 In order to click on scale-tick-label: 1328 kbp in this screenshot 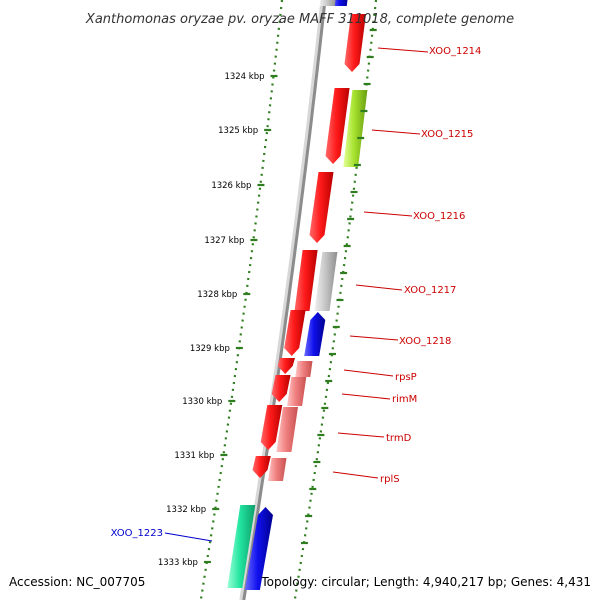, I will do `click(217, 295)`.